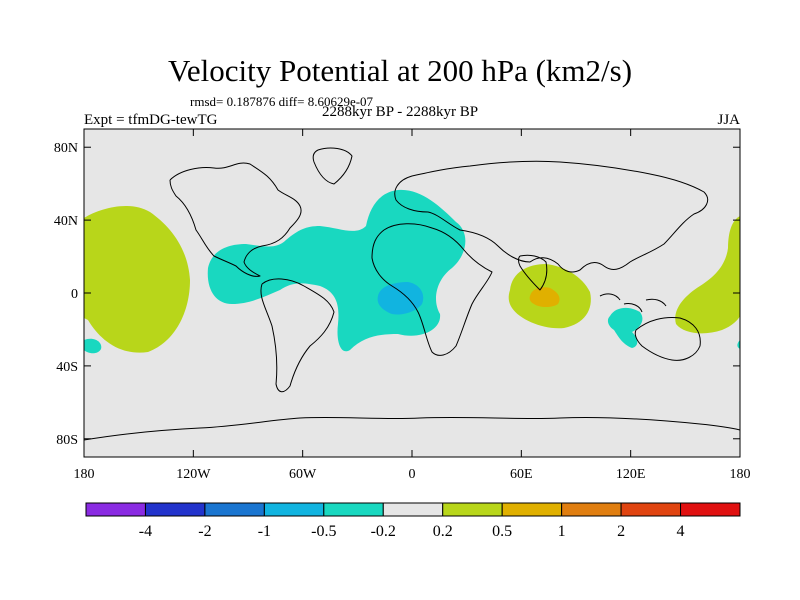 The width and height of the screenshot is (800, 600). Describe the element at coordinates (193, 474) in the screenshot. I see `x-tick-label: 120W` at that location.